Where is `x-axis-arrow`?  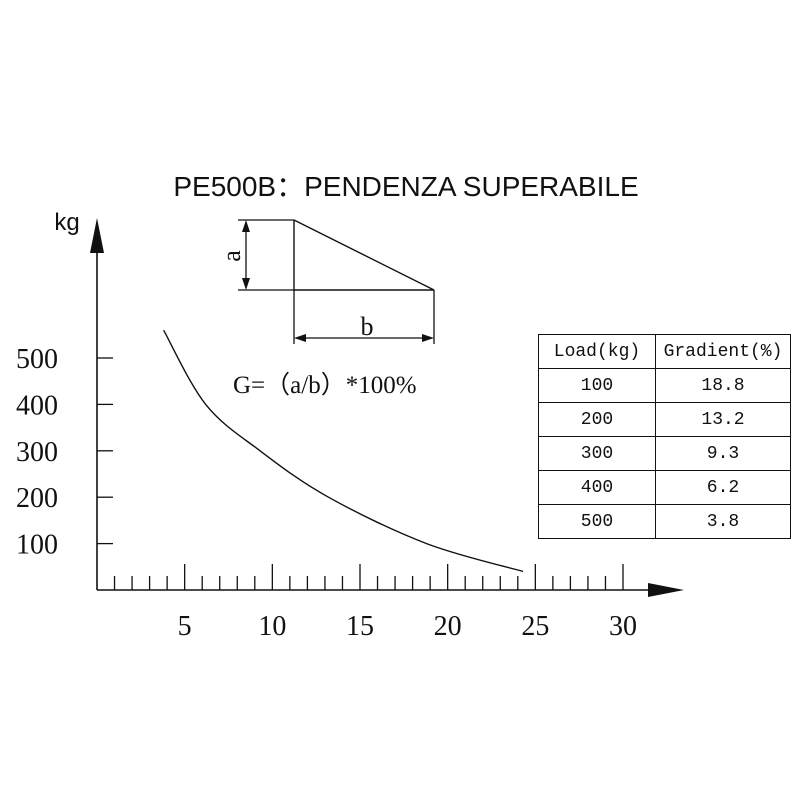 x-axis-arrow is located at coordinates (666, 590).